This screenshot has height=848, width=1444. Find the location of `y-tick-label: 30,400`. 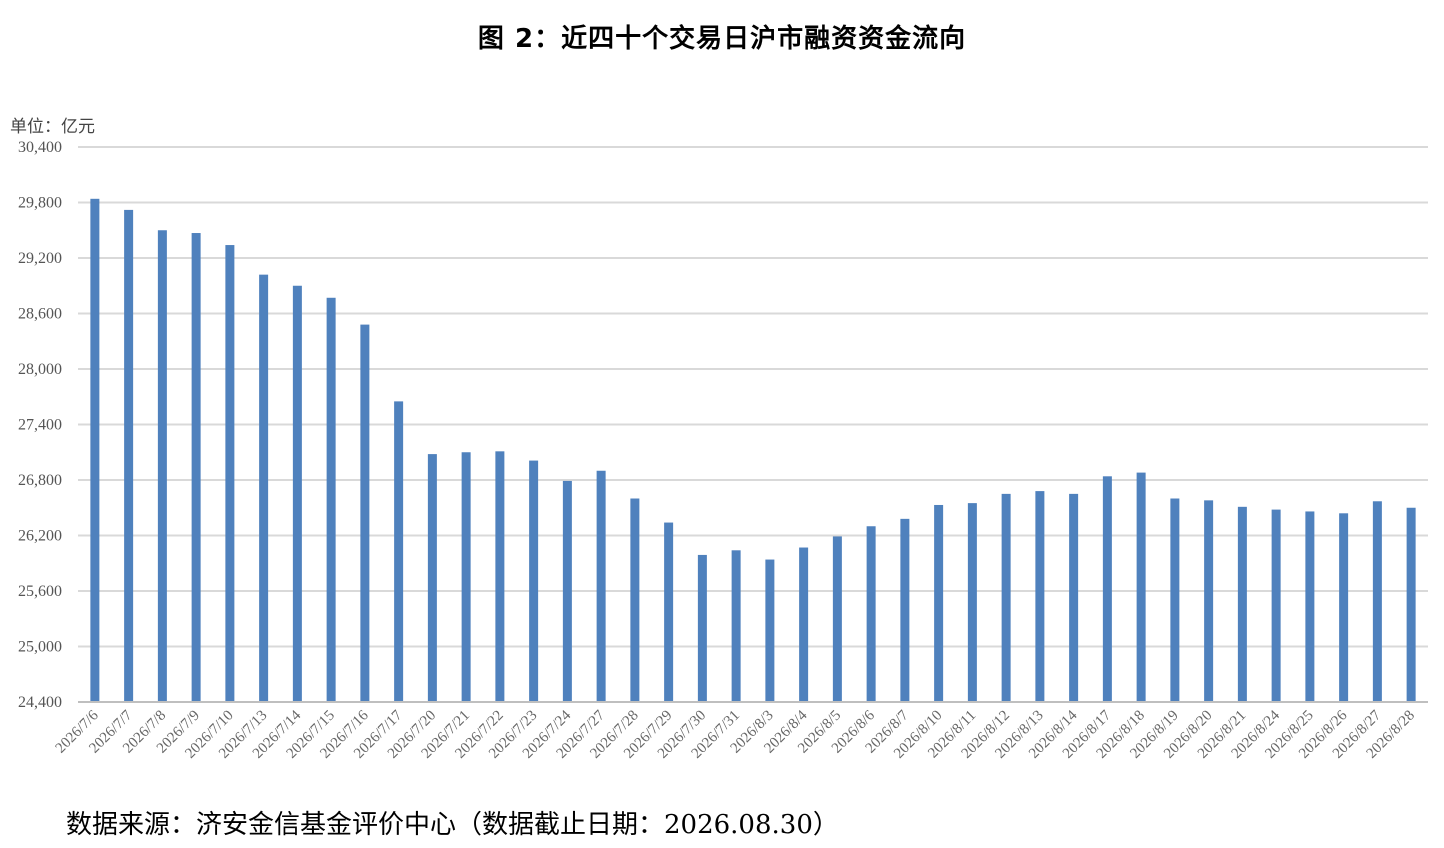

y-tick-label: 30,400 is located at coordinates (40, 147).